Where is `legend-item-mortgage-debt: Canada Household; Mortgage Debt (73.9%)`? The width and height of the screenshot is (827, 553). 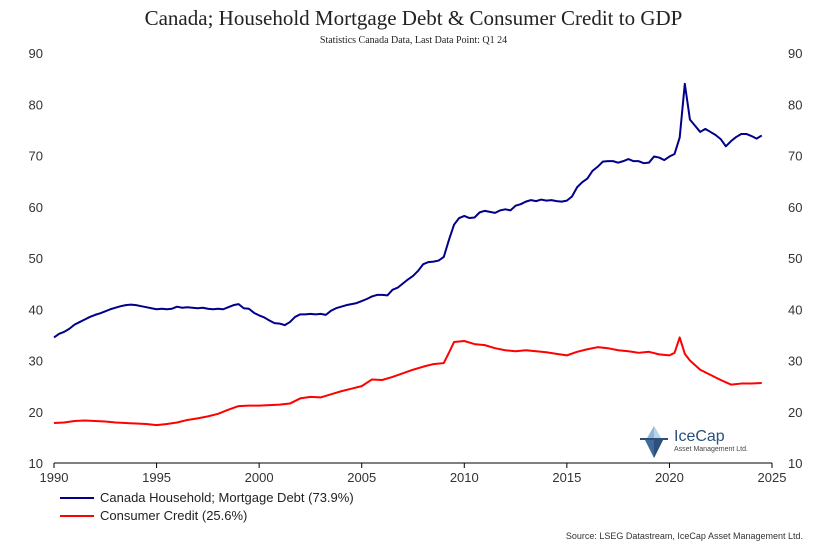
legend-item-mortgage-debt: Canada Household; Mortgage Debt (73.9%) is located at coordinates (207, 497).